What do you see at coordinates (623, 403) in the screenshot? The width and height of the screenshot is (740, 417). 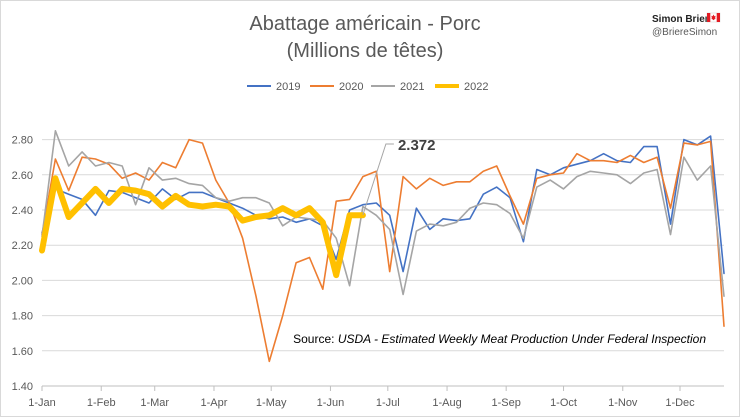 I see `x-tick-label: 1-Nov` at bounding box center [623, 403].